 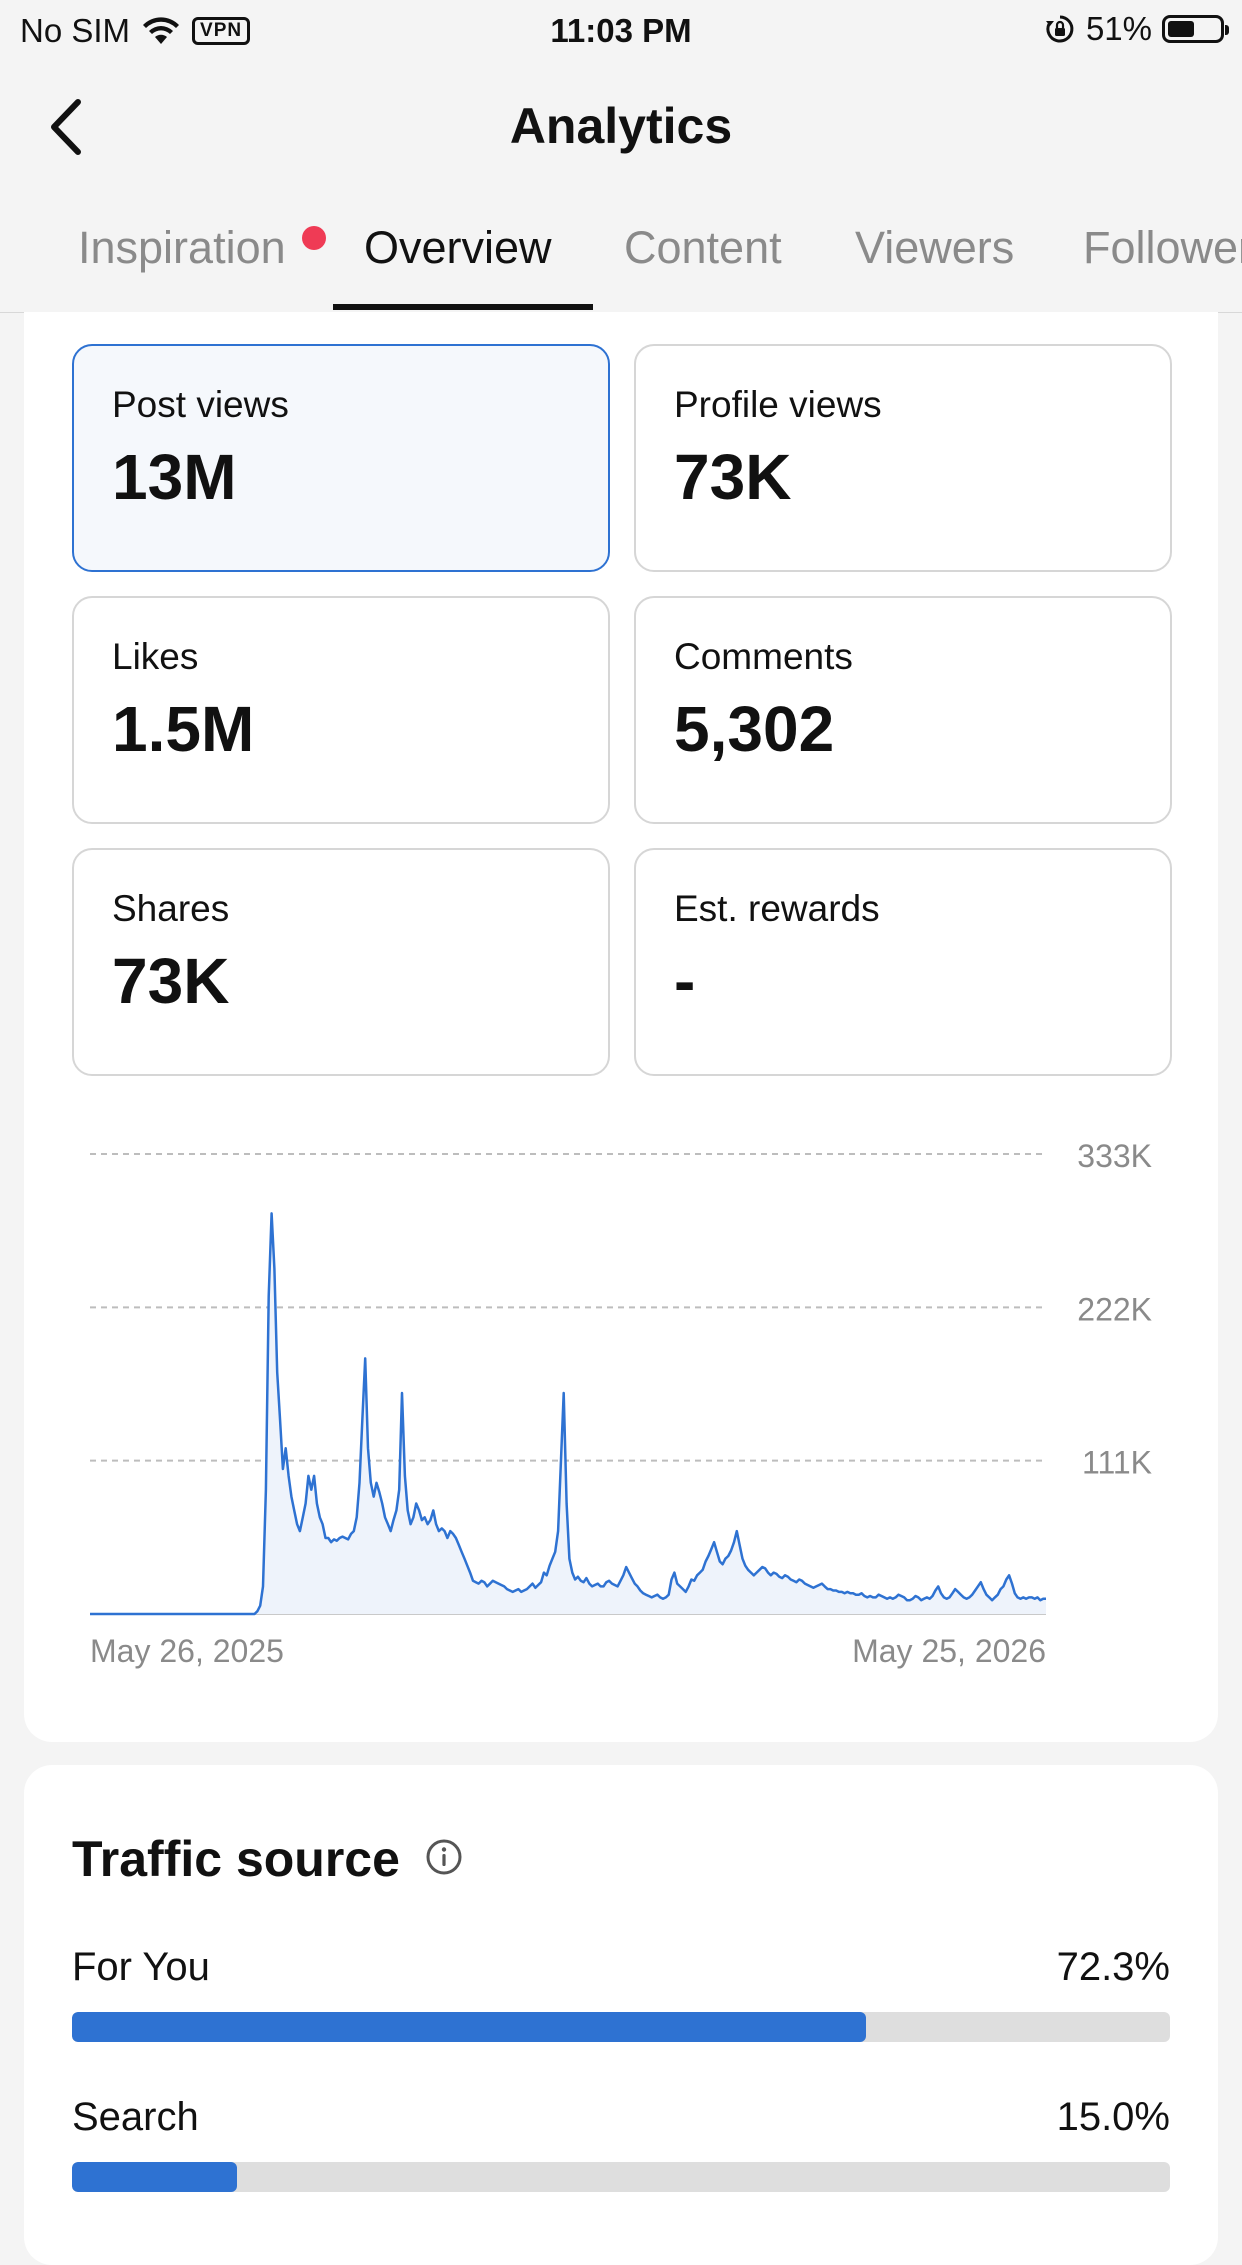 I want to click on y-tick-label: 111K, so click(x=1117, y=1463).